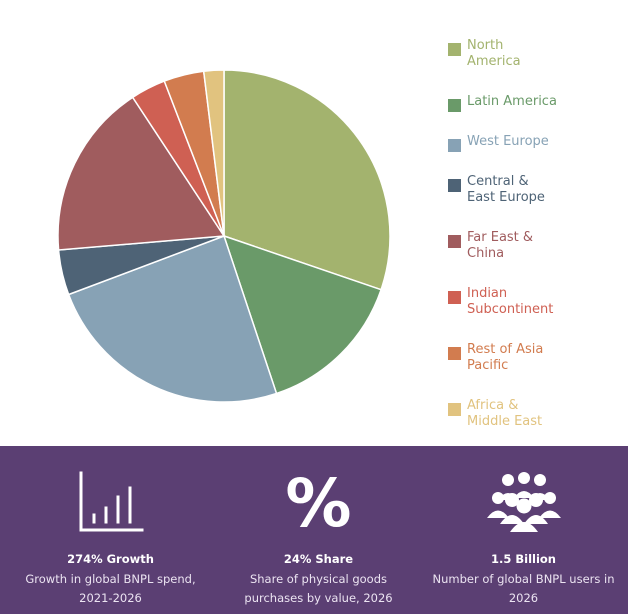 The height and width of the screenshot is (614, 628). I want to click on legend-label-line2: America, so click(494, 61).